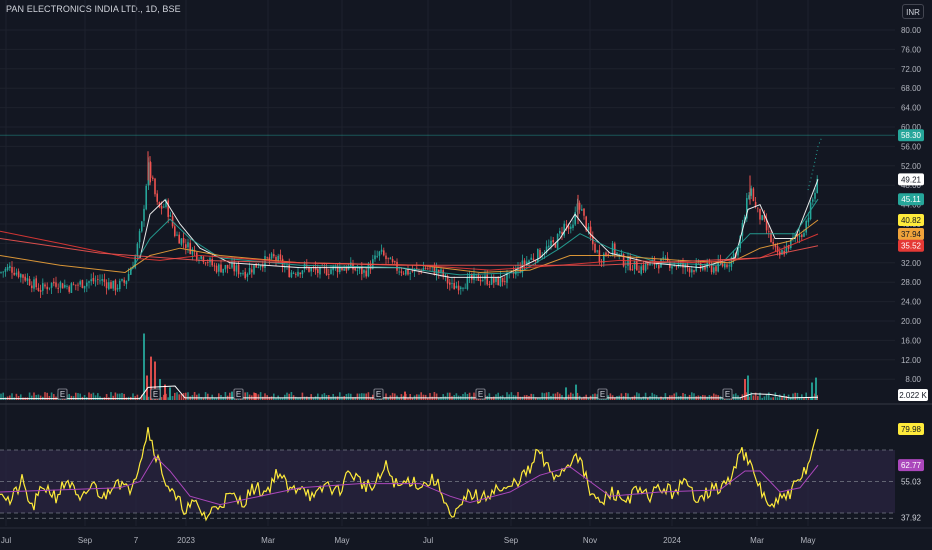 This screenshot has height=550, width=932. What do you see at coordinates (590, 540) in the screenshot?
I see `time-tick-label: Nov` at bounding box center [590, 540].